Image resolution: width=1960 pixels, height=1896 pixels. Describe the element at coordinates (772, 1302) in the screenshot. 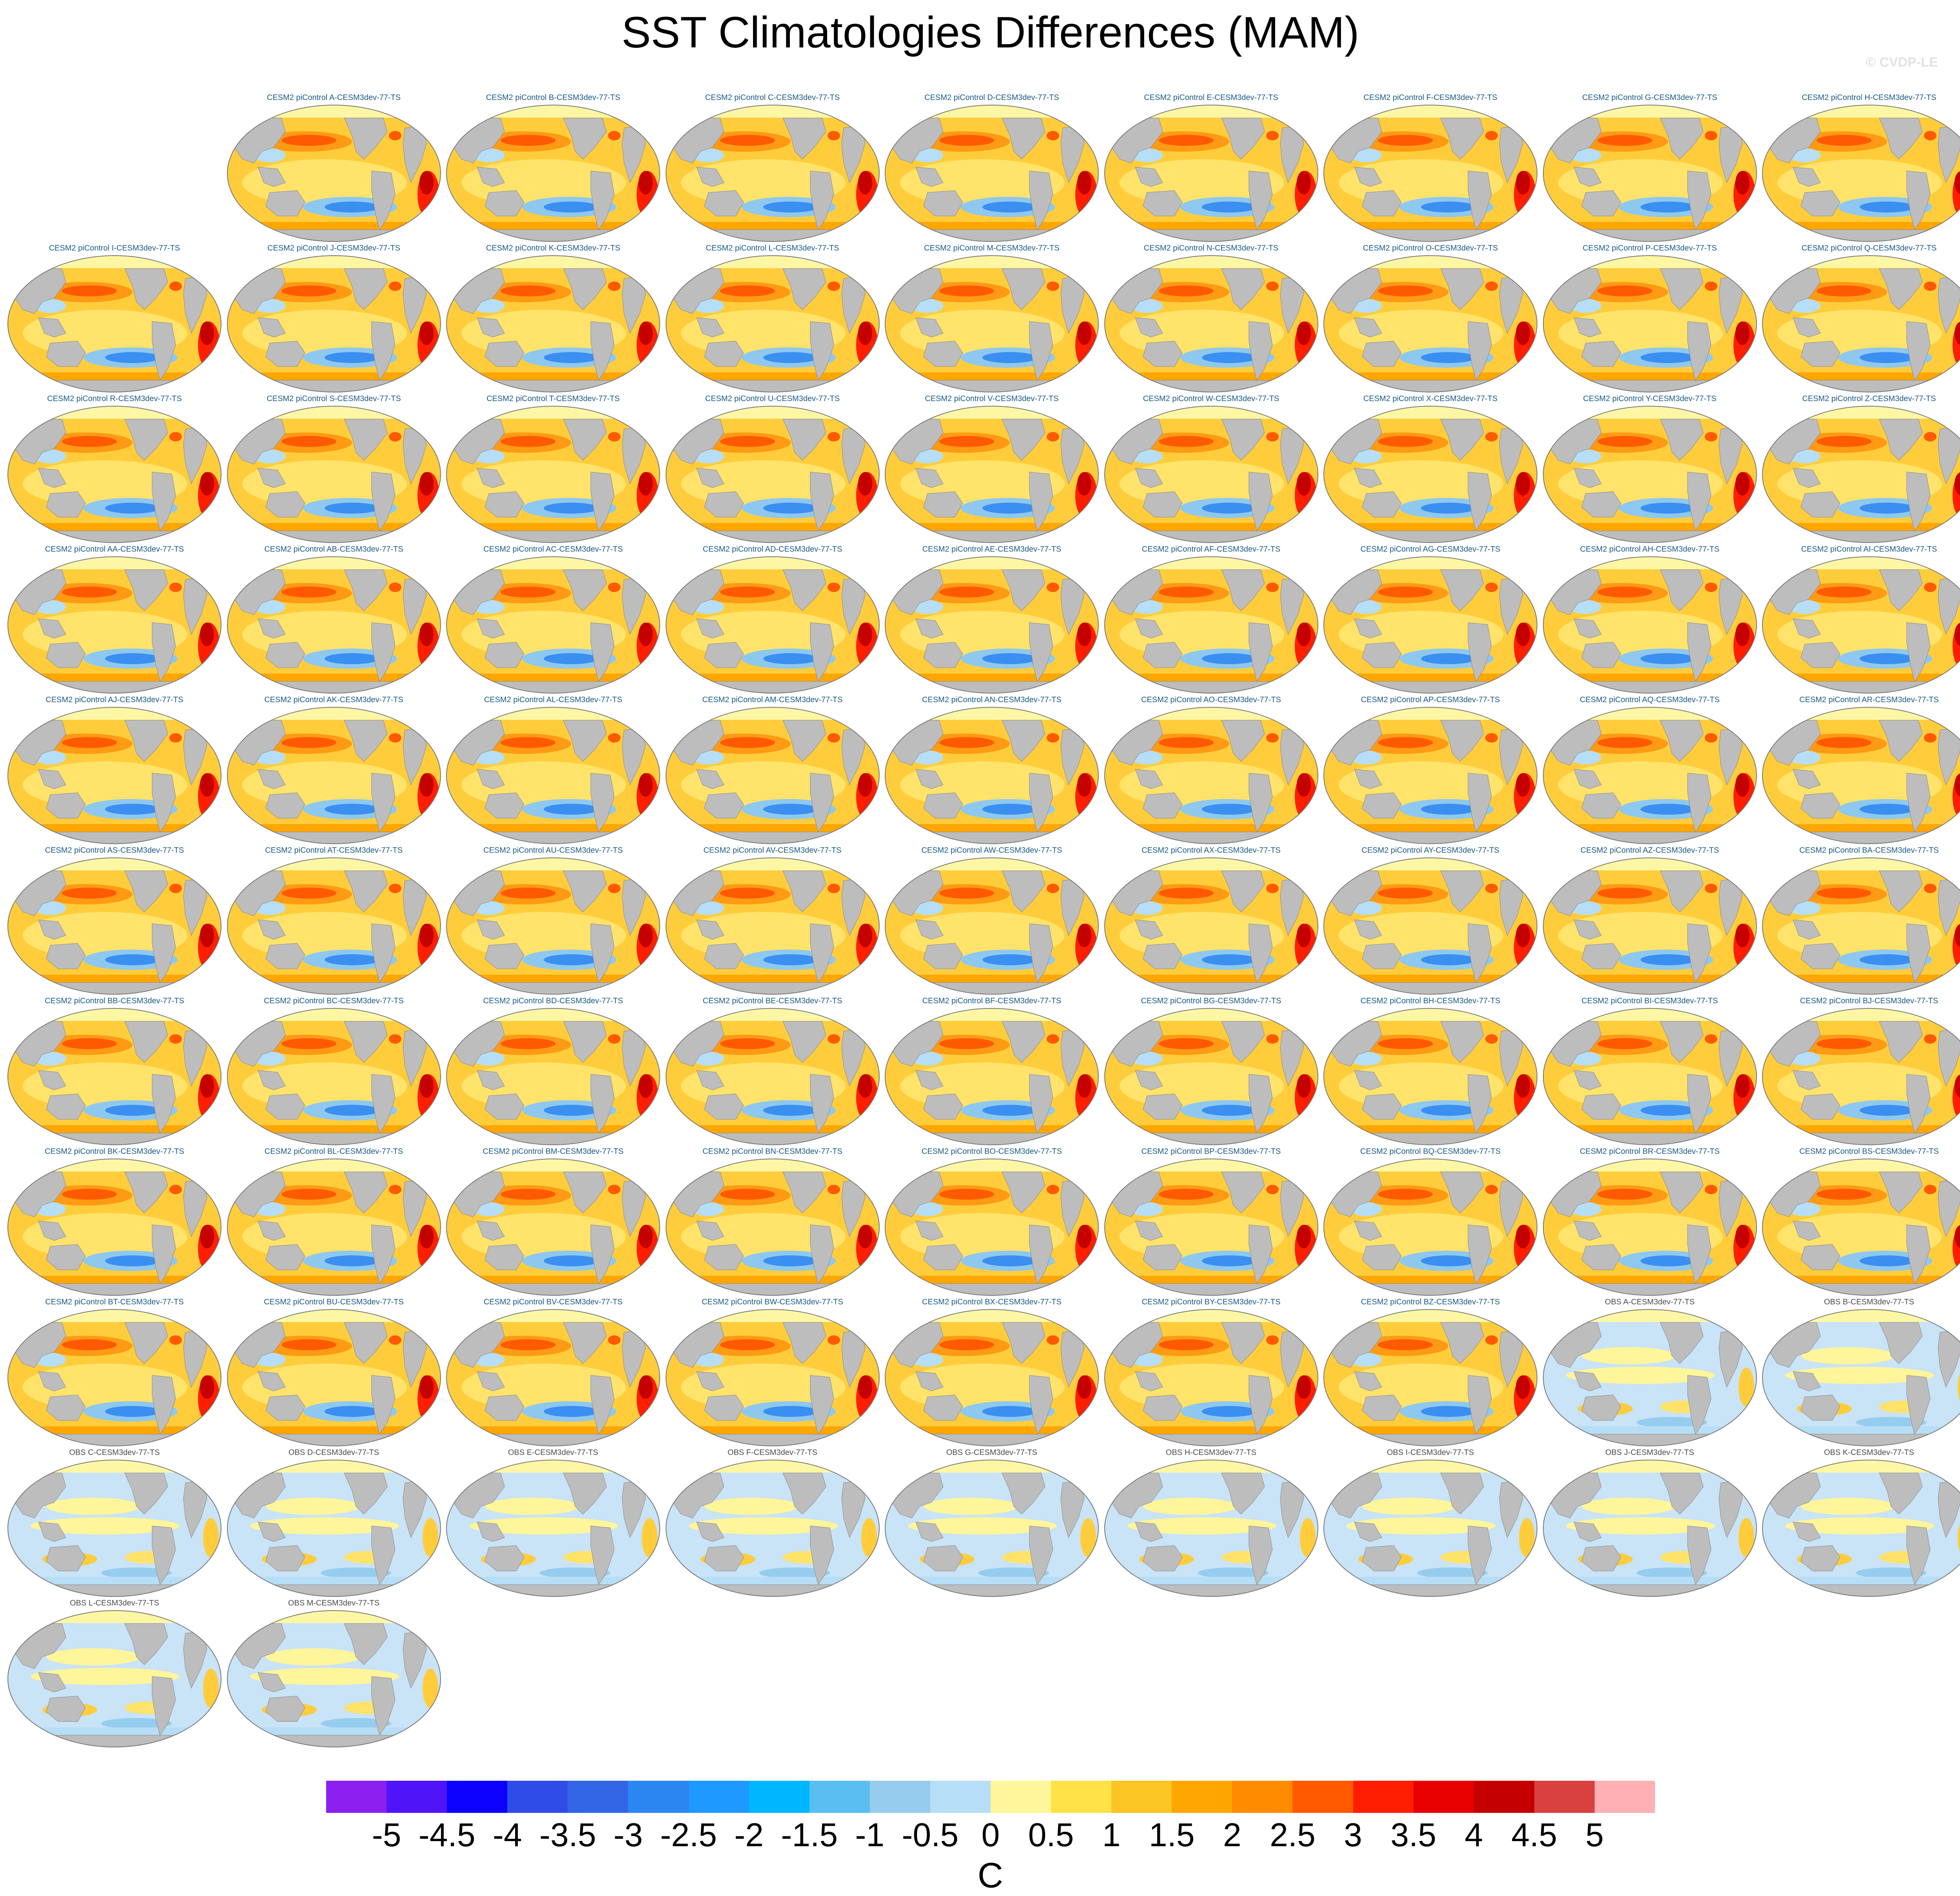

I see `panel-title: CESM2 piControl BW-CESM3dev-77-TS` at that location.